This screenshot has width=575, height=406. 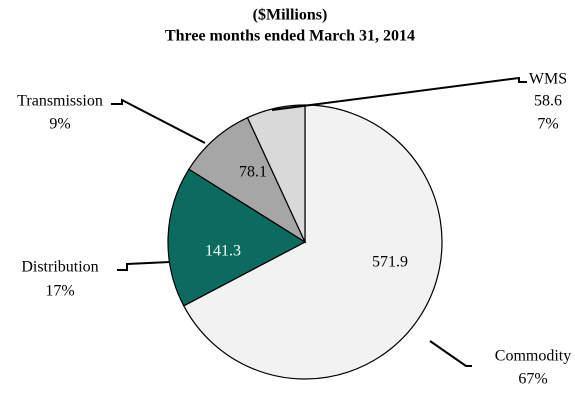 What do you see at coordinates (290, 15) in the screenshot?
I see `chart-title: ($Millions)` at bounding box center [290, 15].